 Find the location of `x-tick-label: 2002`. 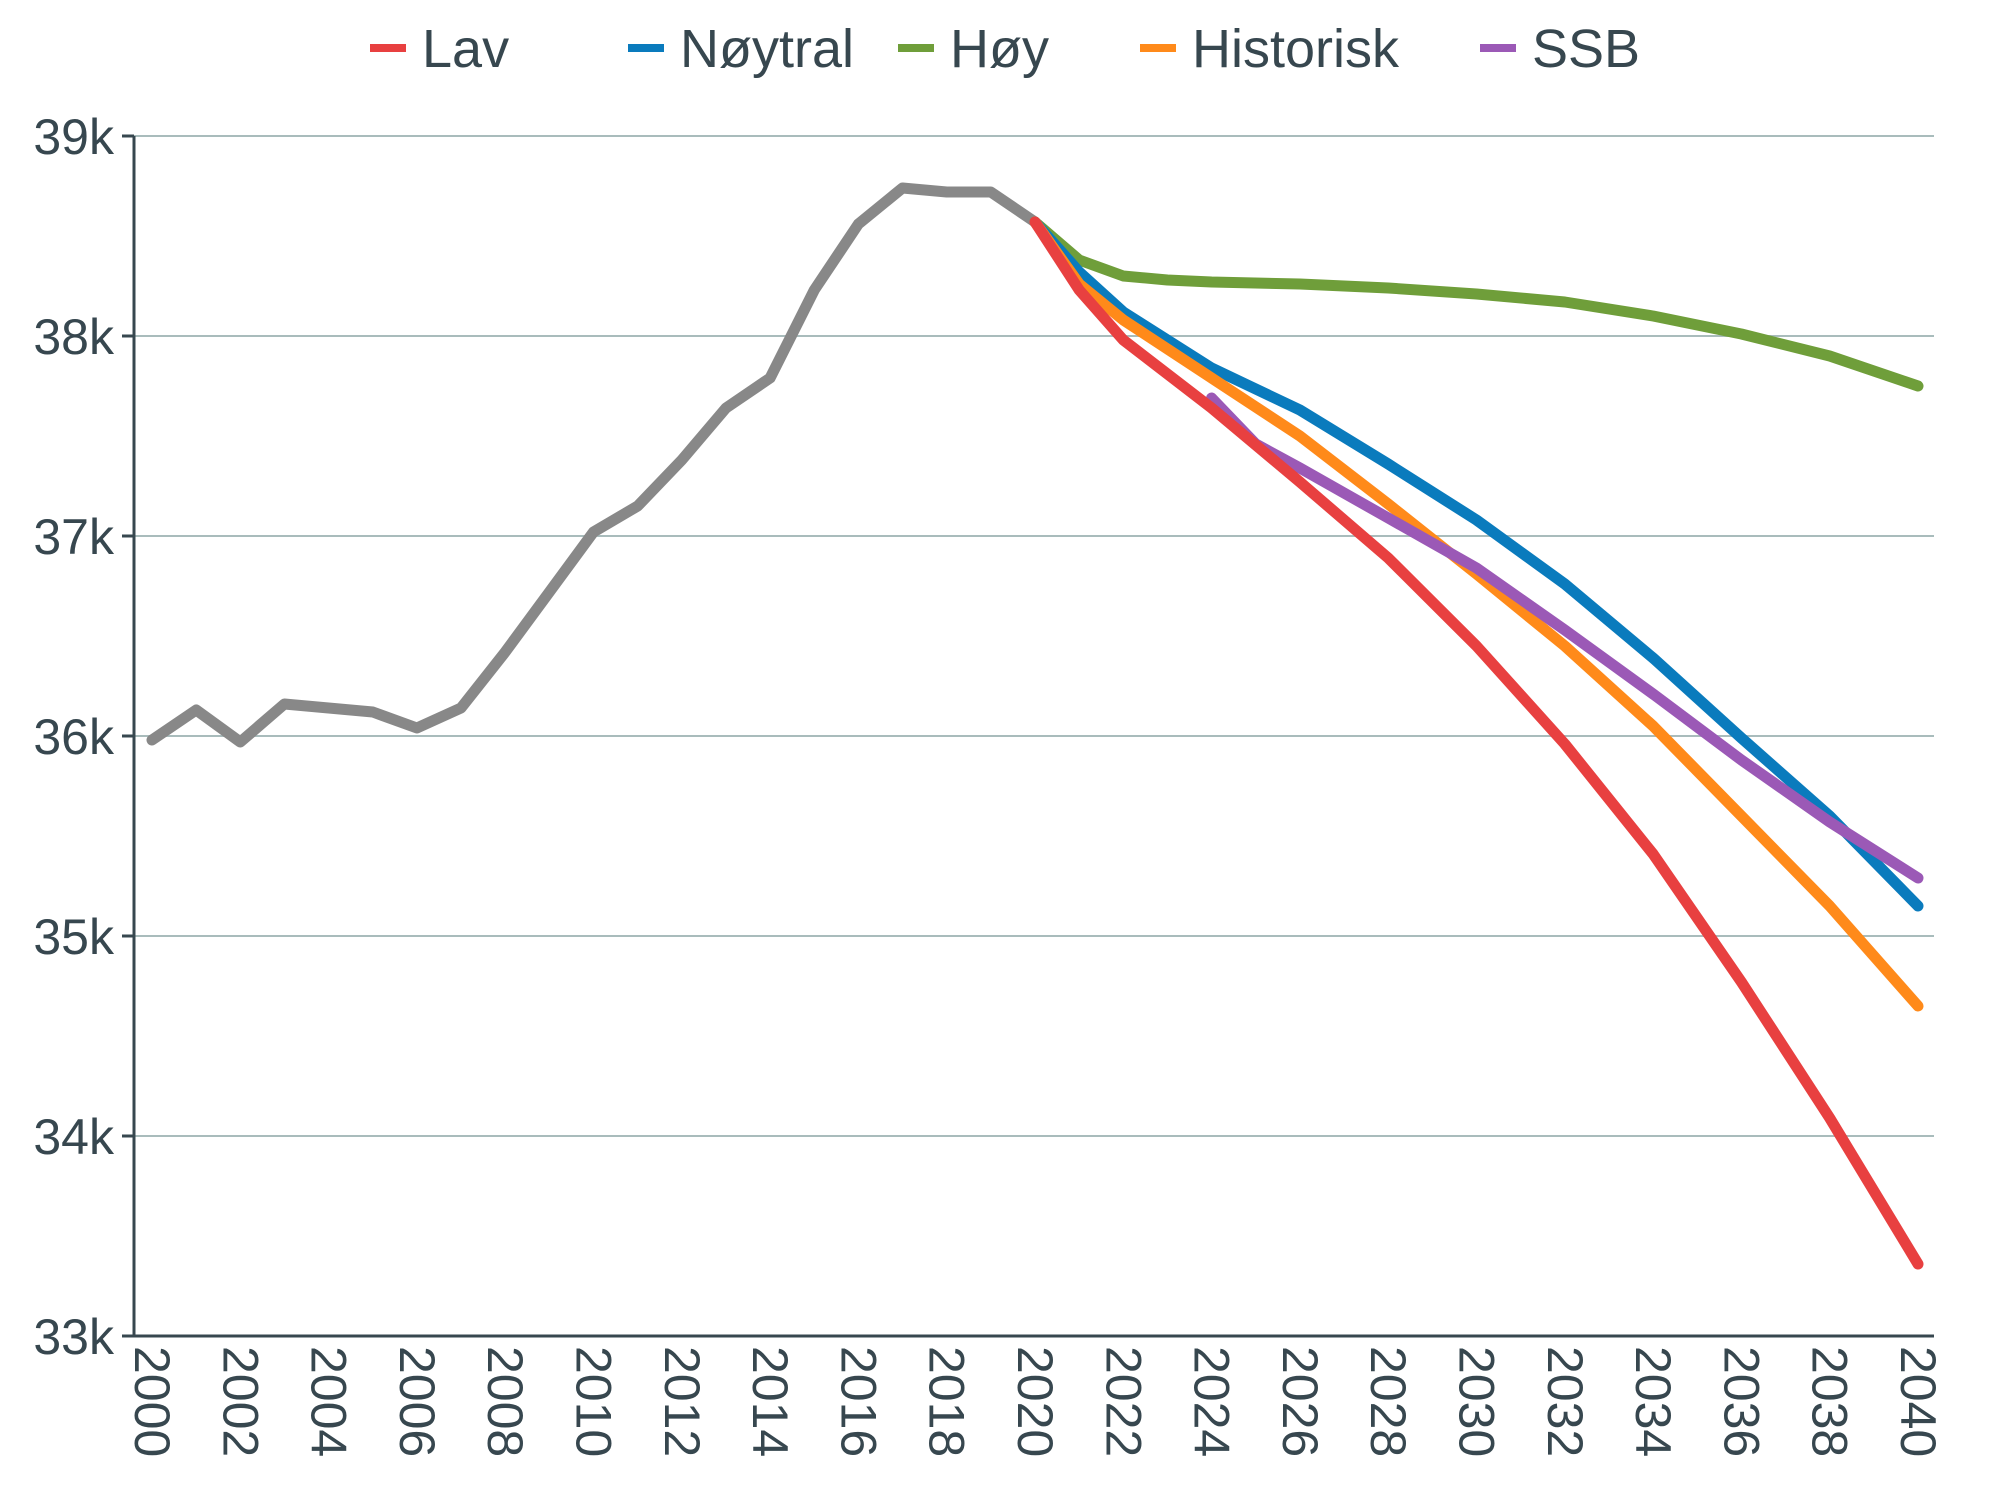

x-tick-label: 2002 is located at coordinates (240, 1401).